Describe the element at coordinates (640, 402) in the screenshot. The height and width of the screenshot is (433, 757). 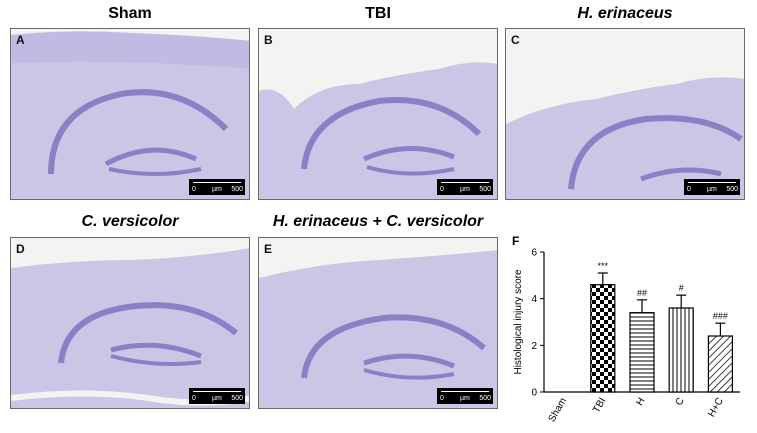
I see `x-tick-label: H` at that location.